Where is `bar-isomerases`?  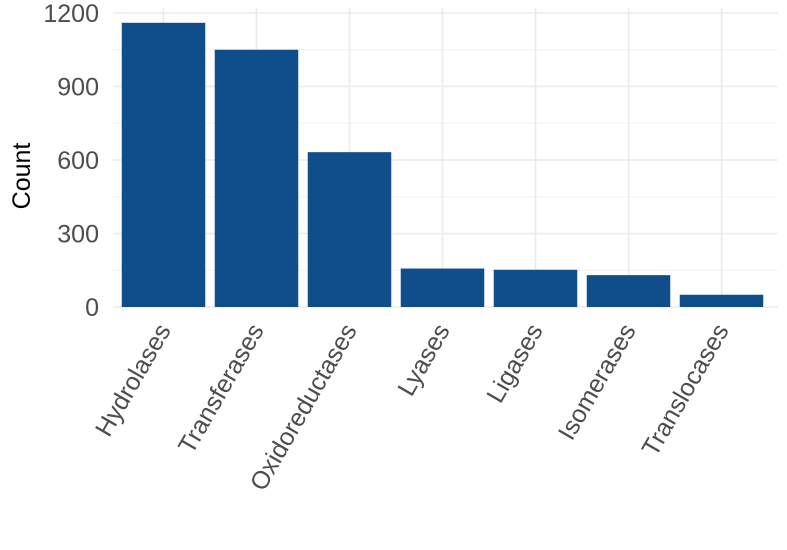 bar-isomerases is located at coordinates (628, 291).